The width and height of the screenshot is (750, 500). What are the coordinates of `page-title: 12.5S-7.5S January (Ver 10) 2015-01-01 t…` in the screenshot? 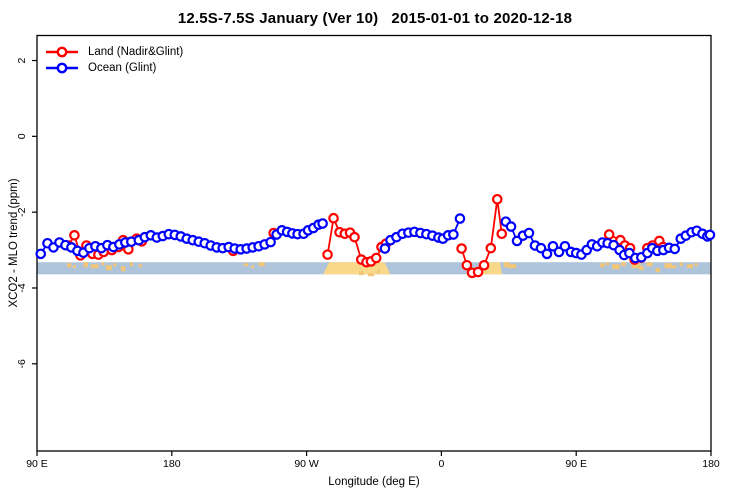 It's located at (375, 18).